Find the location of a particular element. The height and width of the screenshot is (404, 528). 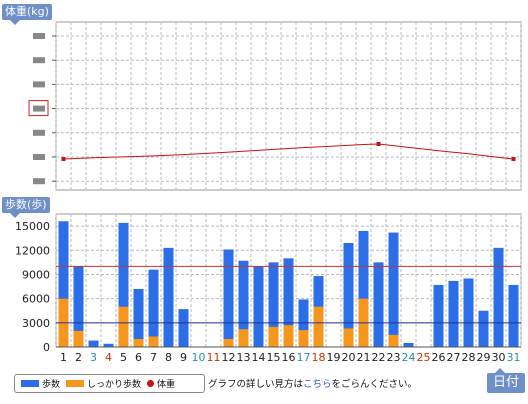

day-tick-label: 26 is located at coordinates (439, 357).